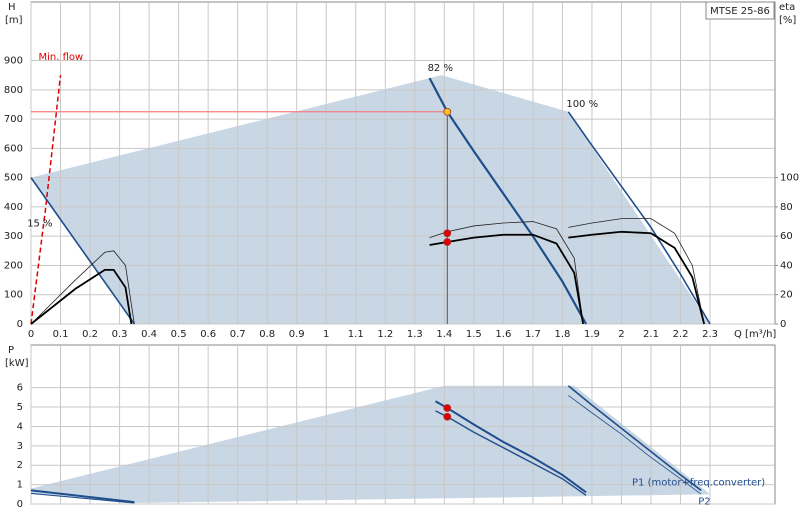 This screenshot has width=800, height=520. I want to click on x-axis-label: Q [m³/h], so click(755, 334).